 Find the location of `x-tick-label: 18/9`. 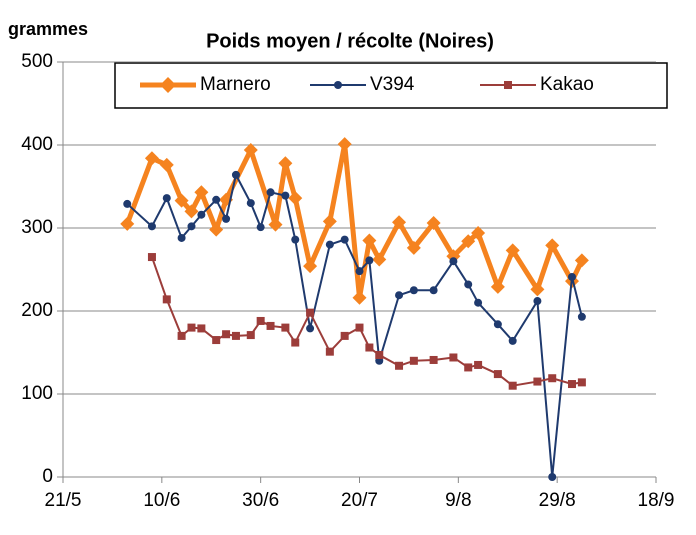

x-tick-label: 18/9 is located at coordinates (656, 500).